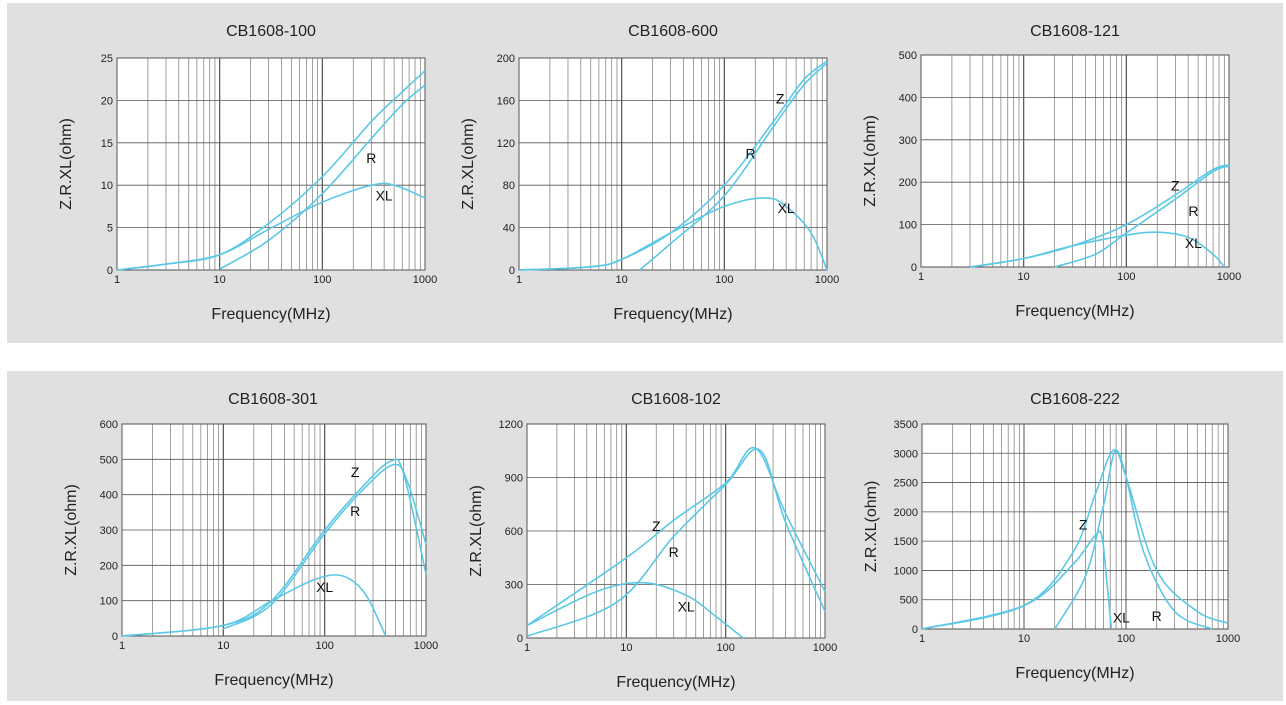 Image resolution: width=1286 pixels, height=705 pixels. Describe the element at coordinates (906, 542) in the screenshot. I see `y-tick-label: 1500` at that location.